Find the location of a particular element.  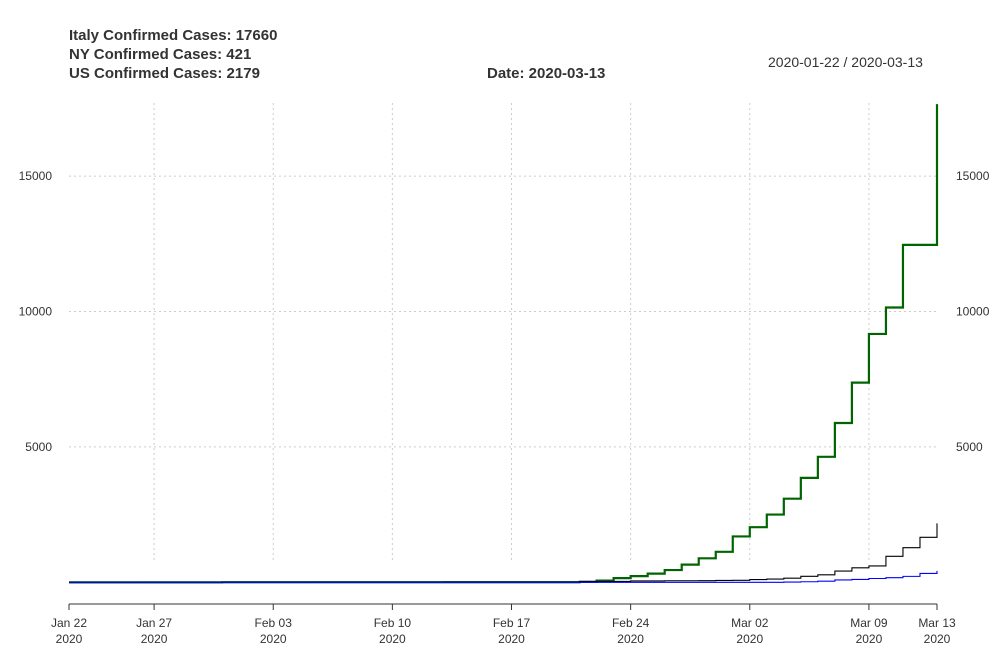

y-tick-label-left: 15000 is located at coordinates (36, 176).